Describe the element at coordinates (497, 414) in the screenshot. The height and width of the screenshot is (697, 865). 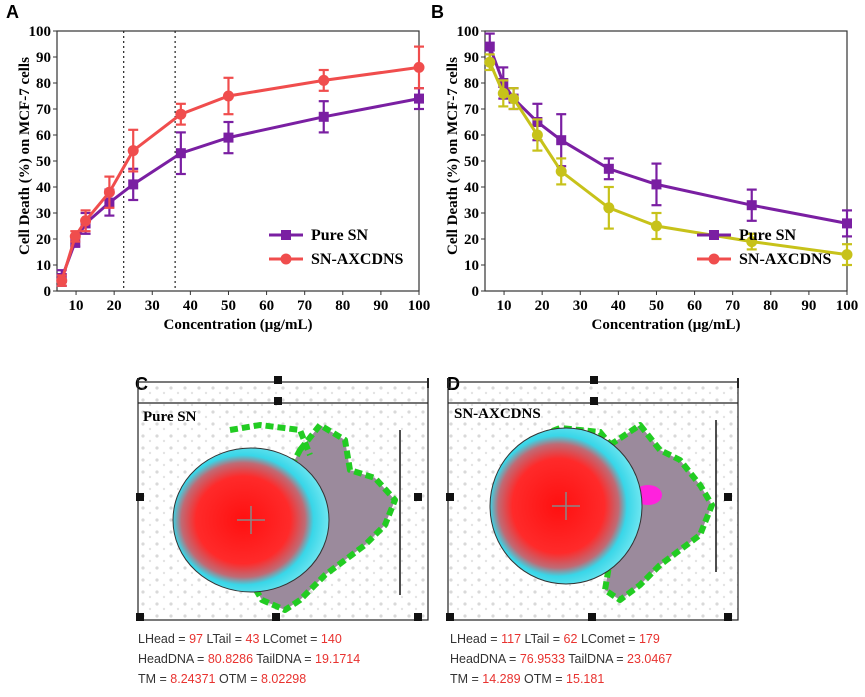
I see `comet-title-d: SN-AXCDNS` at that location.